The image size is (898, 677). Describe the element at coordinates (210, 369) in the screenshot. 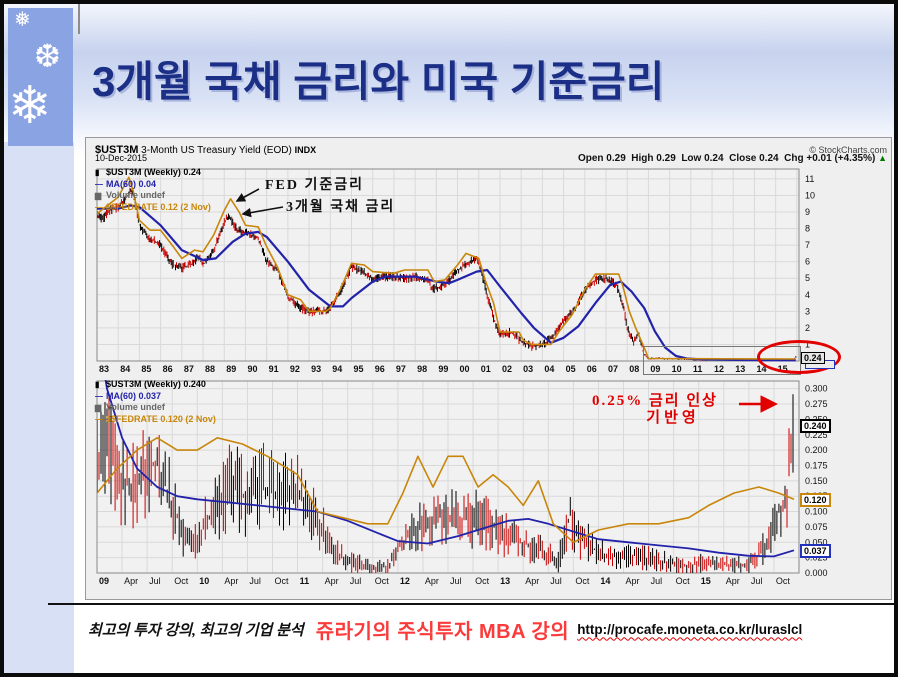

I see `svg-text: 88` at that location.